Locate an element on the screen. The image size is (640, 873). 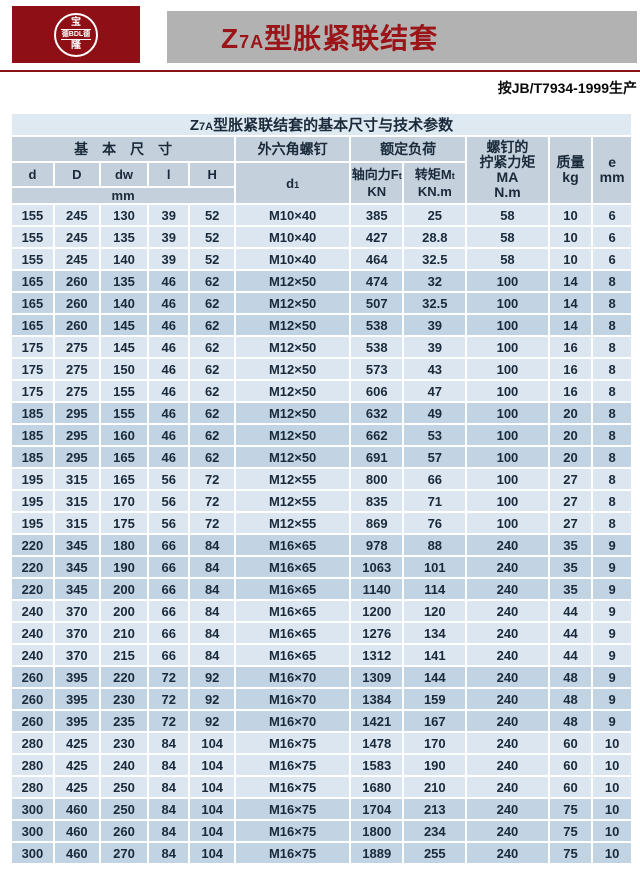
table-cell: M16×70 is located at coordinates (293, 699).